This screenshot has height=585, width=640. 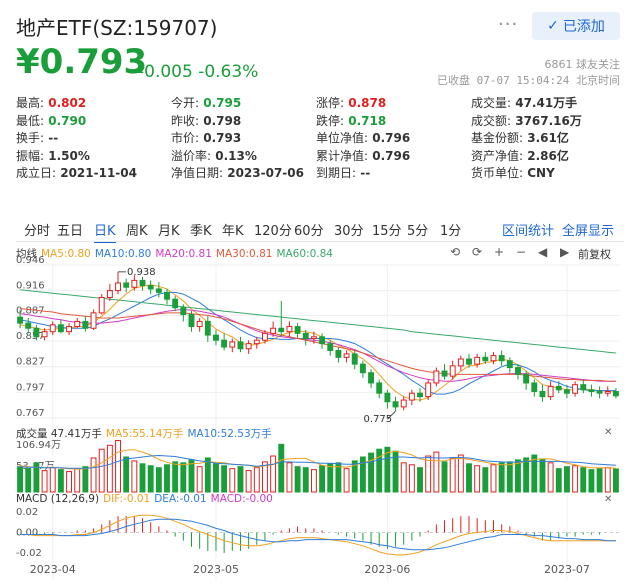 I want to click on quote-col4-row-0: 成交量: 47.41万手, so click(x=524, y=102).